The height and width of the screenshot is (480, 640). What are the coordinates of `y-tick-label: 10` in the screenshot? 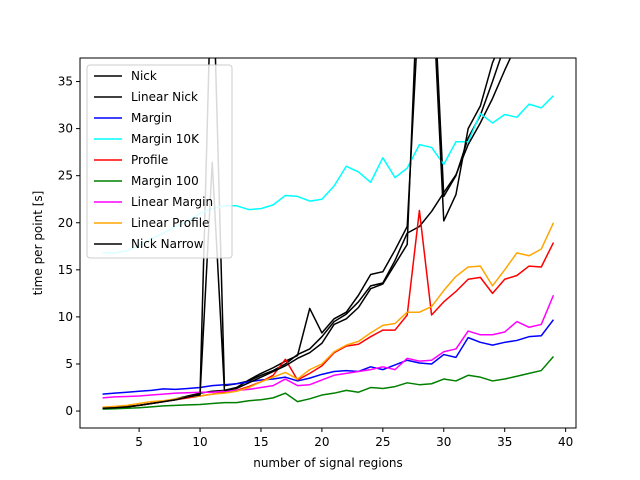 It's located at (65, 317).